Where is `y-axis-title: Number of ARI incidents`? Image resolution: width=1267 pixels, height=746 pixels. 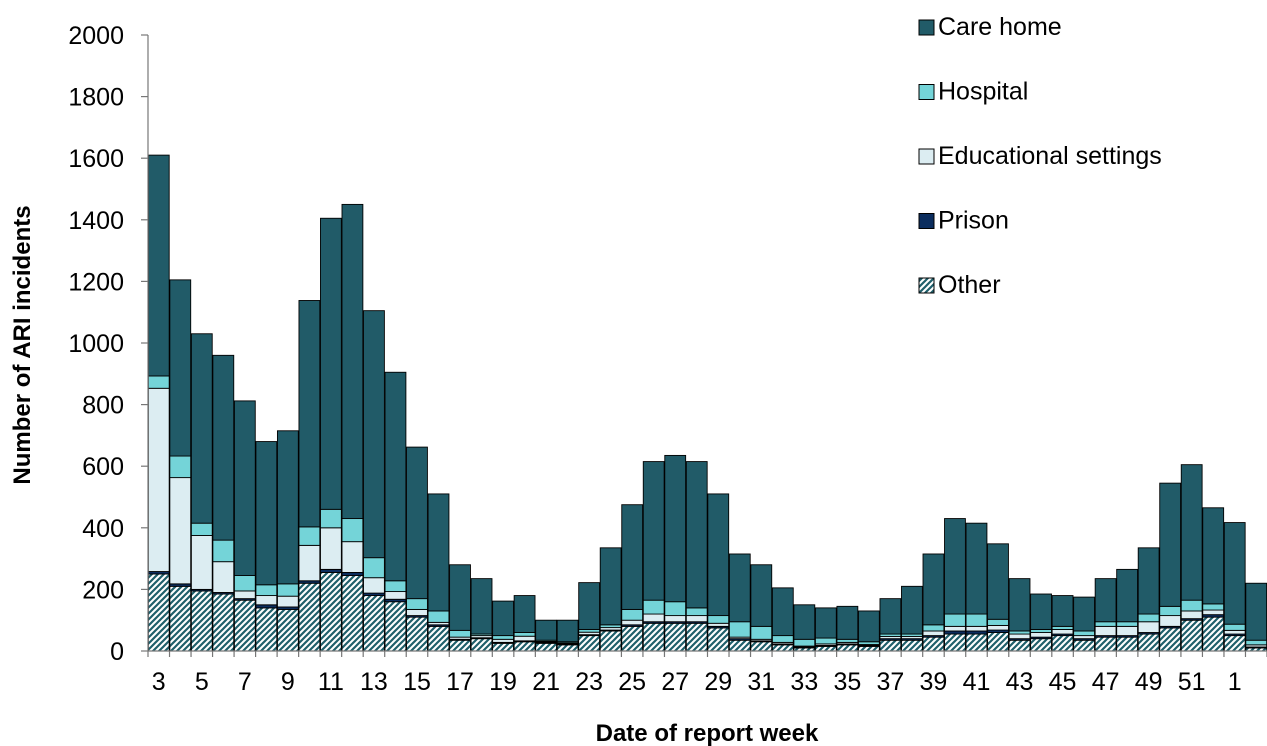
y-axis-title: Number of ARI incidents is located at coordinates (22, 344).